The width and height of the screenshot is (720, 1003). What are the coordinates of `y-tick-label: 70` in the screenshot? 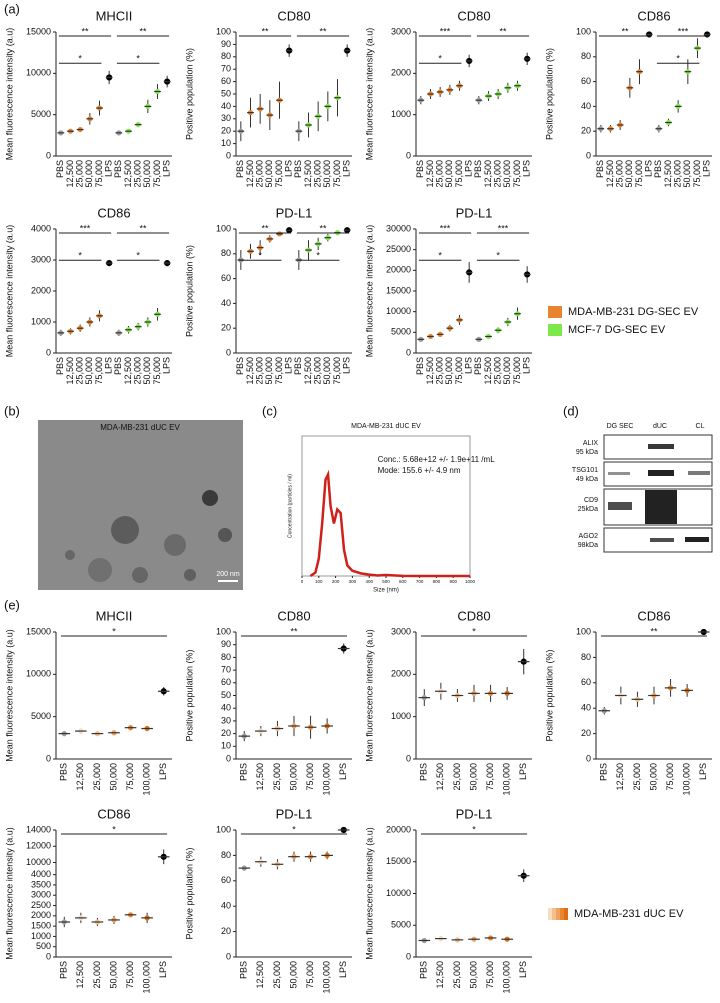 It's located at (226, 69).